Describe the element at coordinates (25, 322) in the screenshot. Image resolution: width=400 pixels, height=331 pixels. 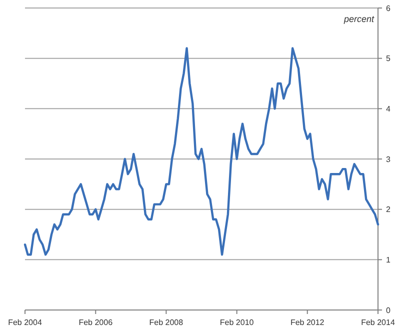
I see `x-tick-label: Feb 2004` at that location.